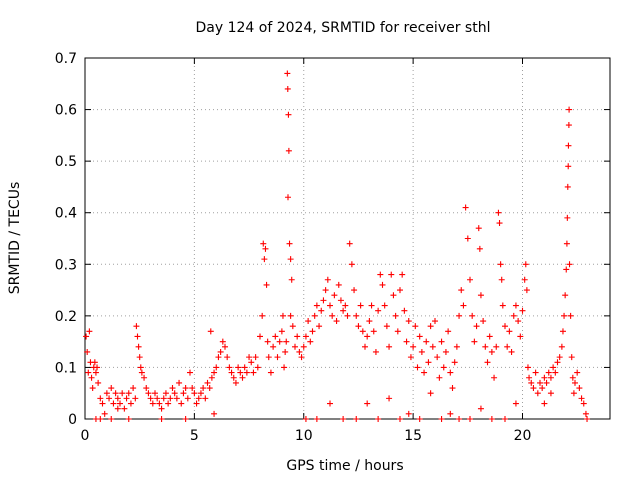 Image resolution: width=640 pixels, height=480 pixels. Describe the element at coordinates (66, 214) in the screenshot. I see `y-tick-label-4: 0.4` at that location.